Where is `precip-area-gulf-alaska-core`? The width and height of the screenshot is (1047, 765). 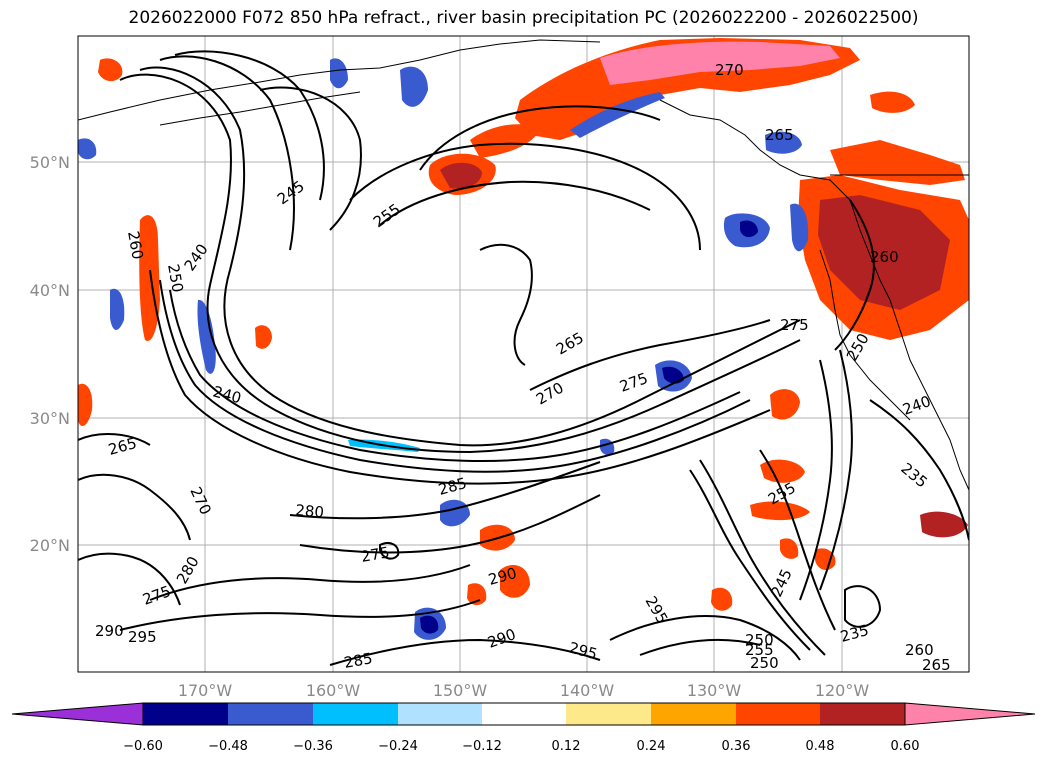 precip-area-gulf-alaska-core is located at coordinates (720, 63).